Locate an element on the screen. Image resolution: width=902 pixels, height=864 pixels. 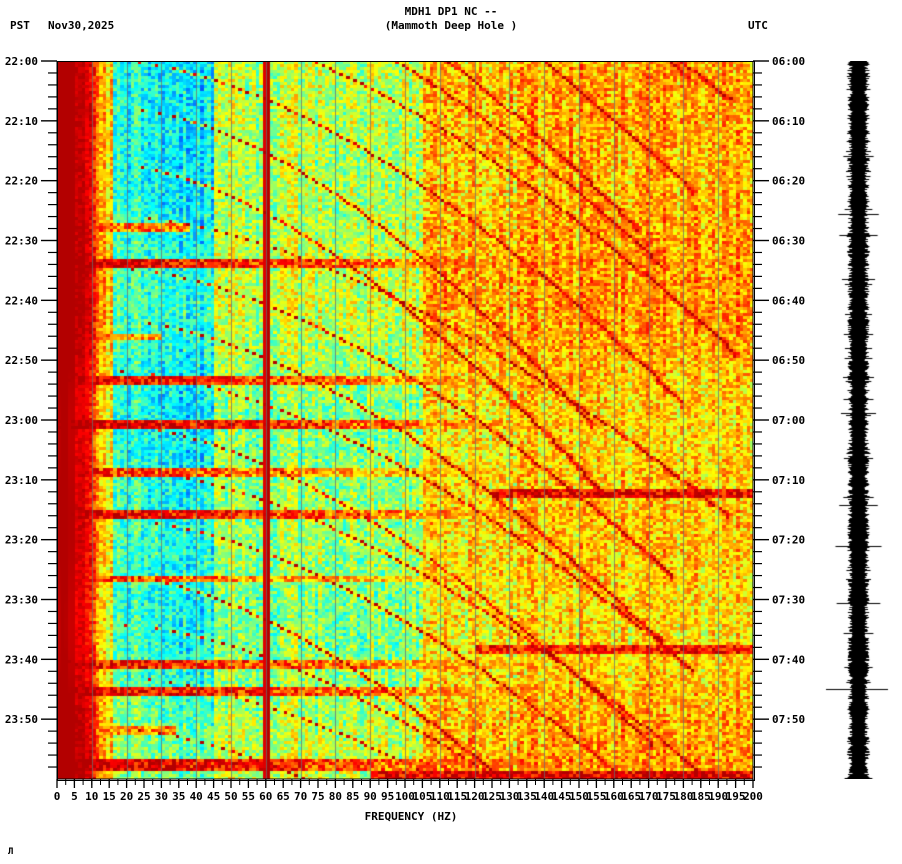
svg-text: 10 is located at coordinates (91, 796).